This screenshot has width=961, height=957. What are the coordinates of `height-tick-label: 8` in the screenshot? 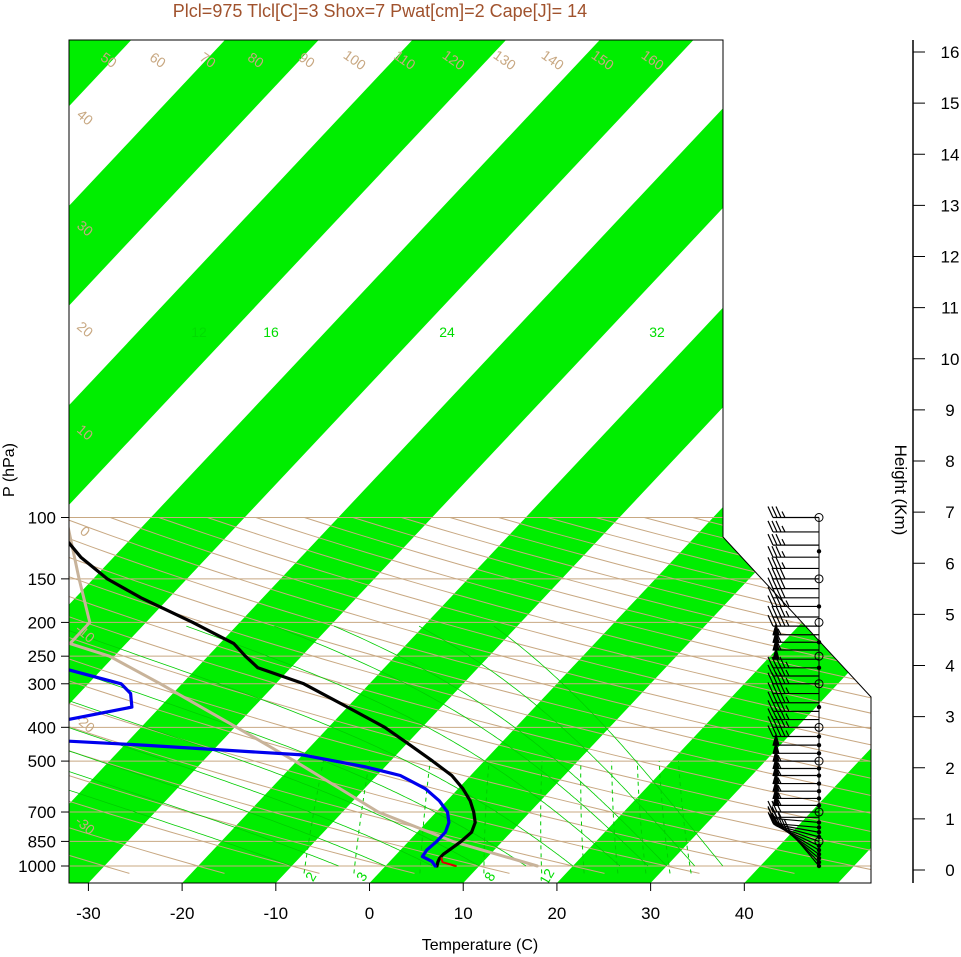 It's located at (949, 461).